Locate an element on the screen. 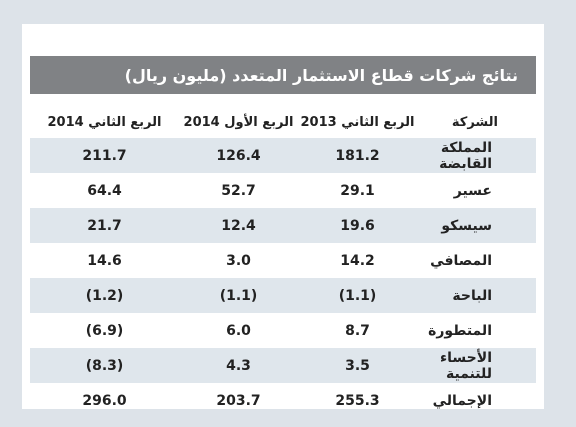 This screenshot has width=576, height=427. table-row: سيسكو 19.6 12.4 21.7 is located at coordinates (283, 225).